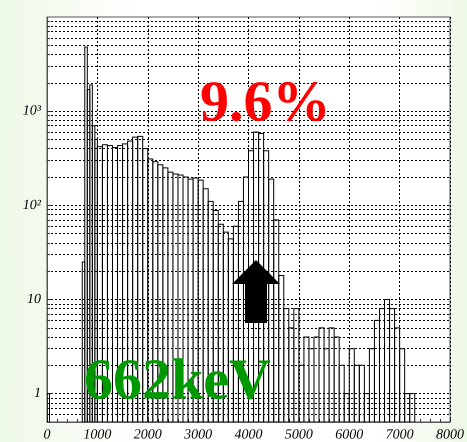 Image resolution: width=467 pixels, height=442 pixels. I want to click on x-tick-label: 8000, so click(450, 435).